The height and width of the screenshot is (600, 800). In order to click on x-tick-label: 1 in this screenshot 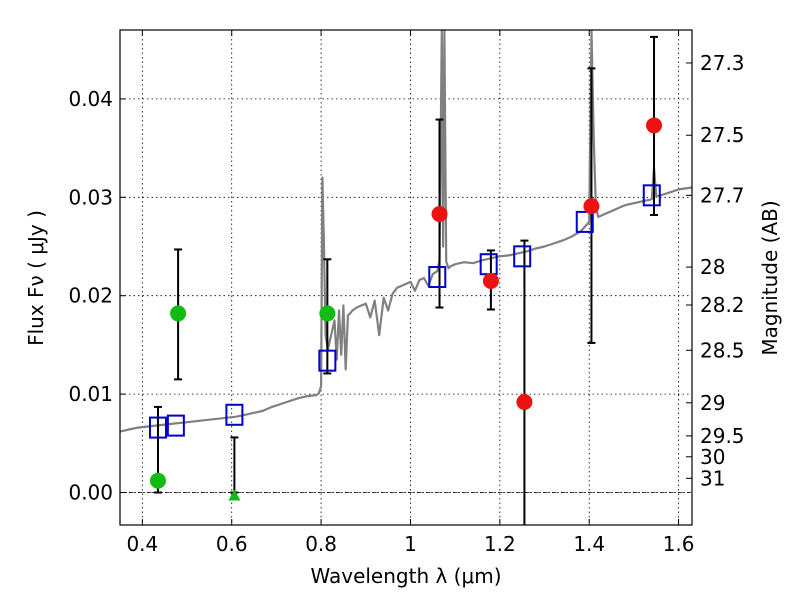, I will do `click(410, 544)`.